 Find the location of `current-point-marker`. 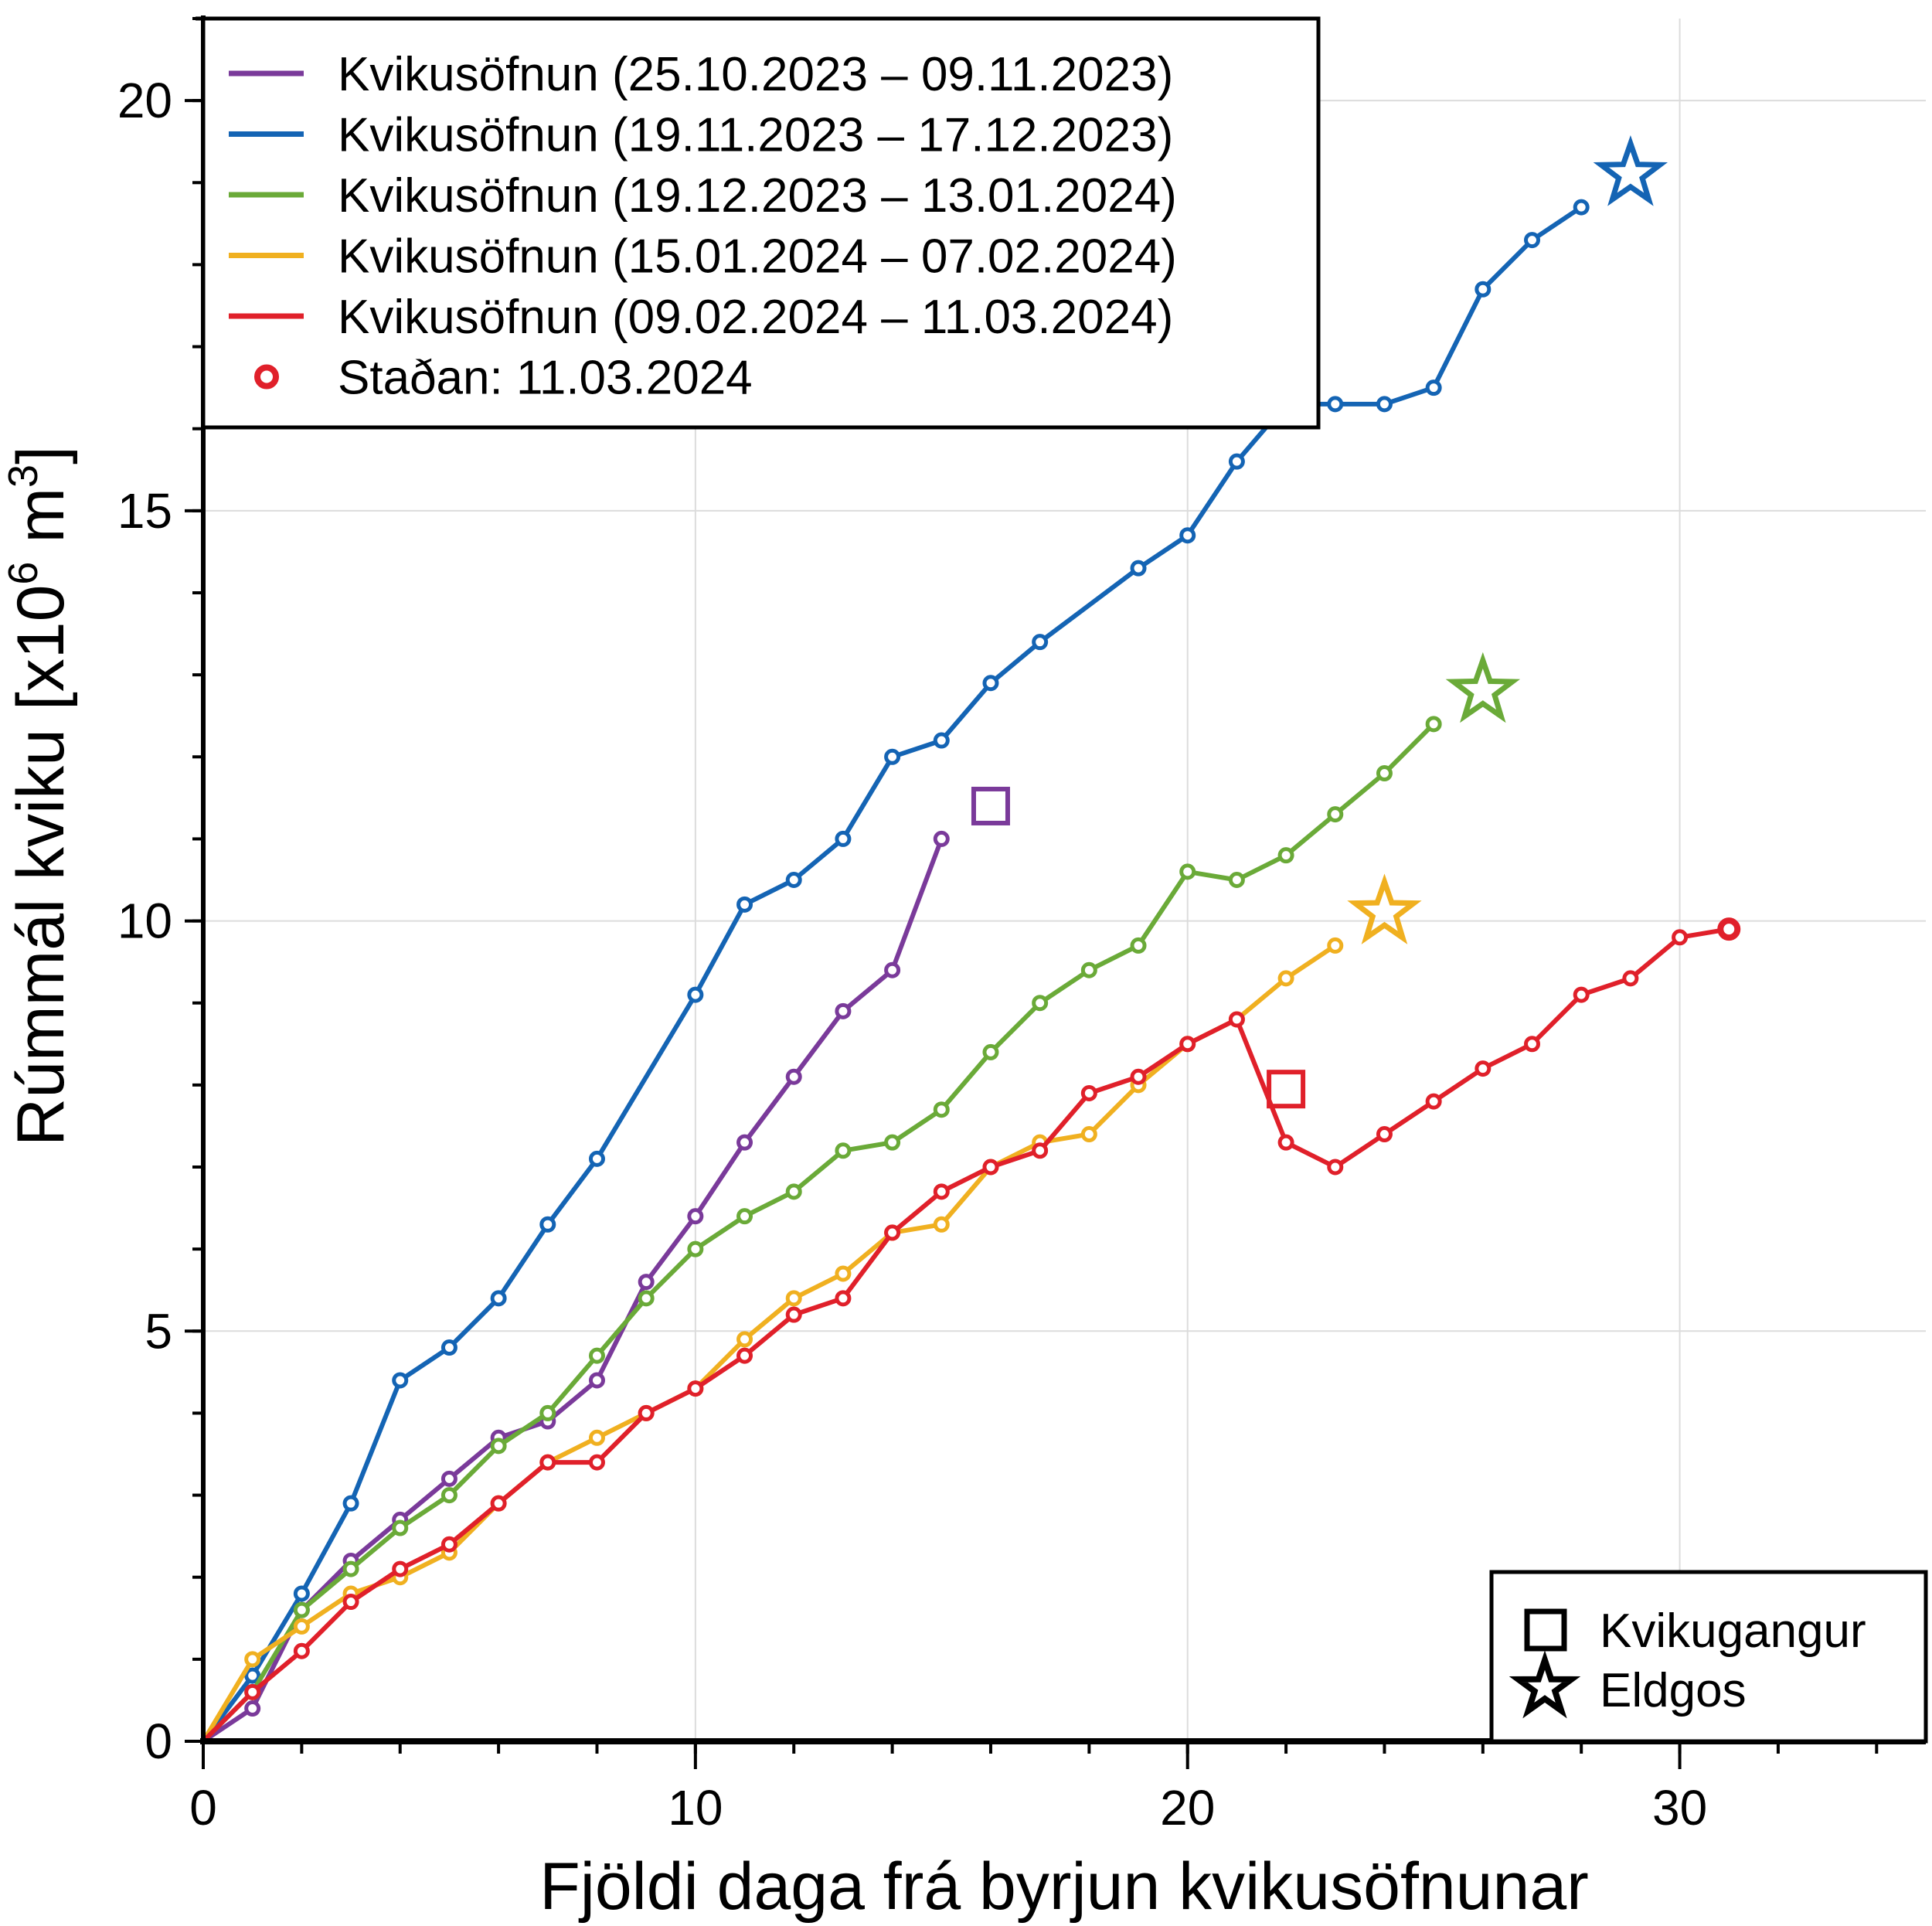

current-point-marker is located at coordinates (1729, 929).